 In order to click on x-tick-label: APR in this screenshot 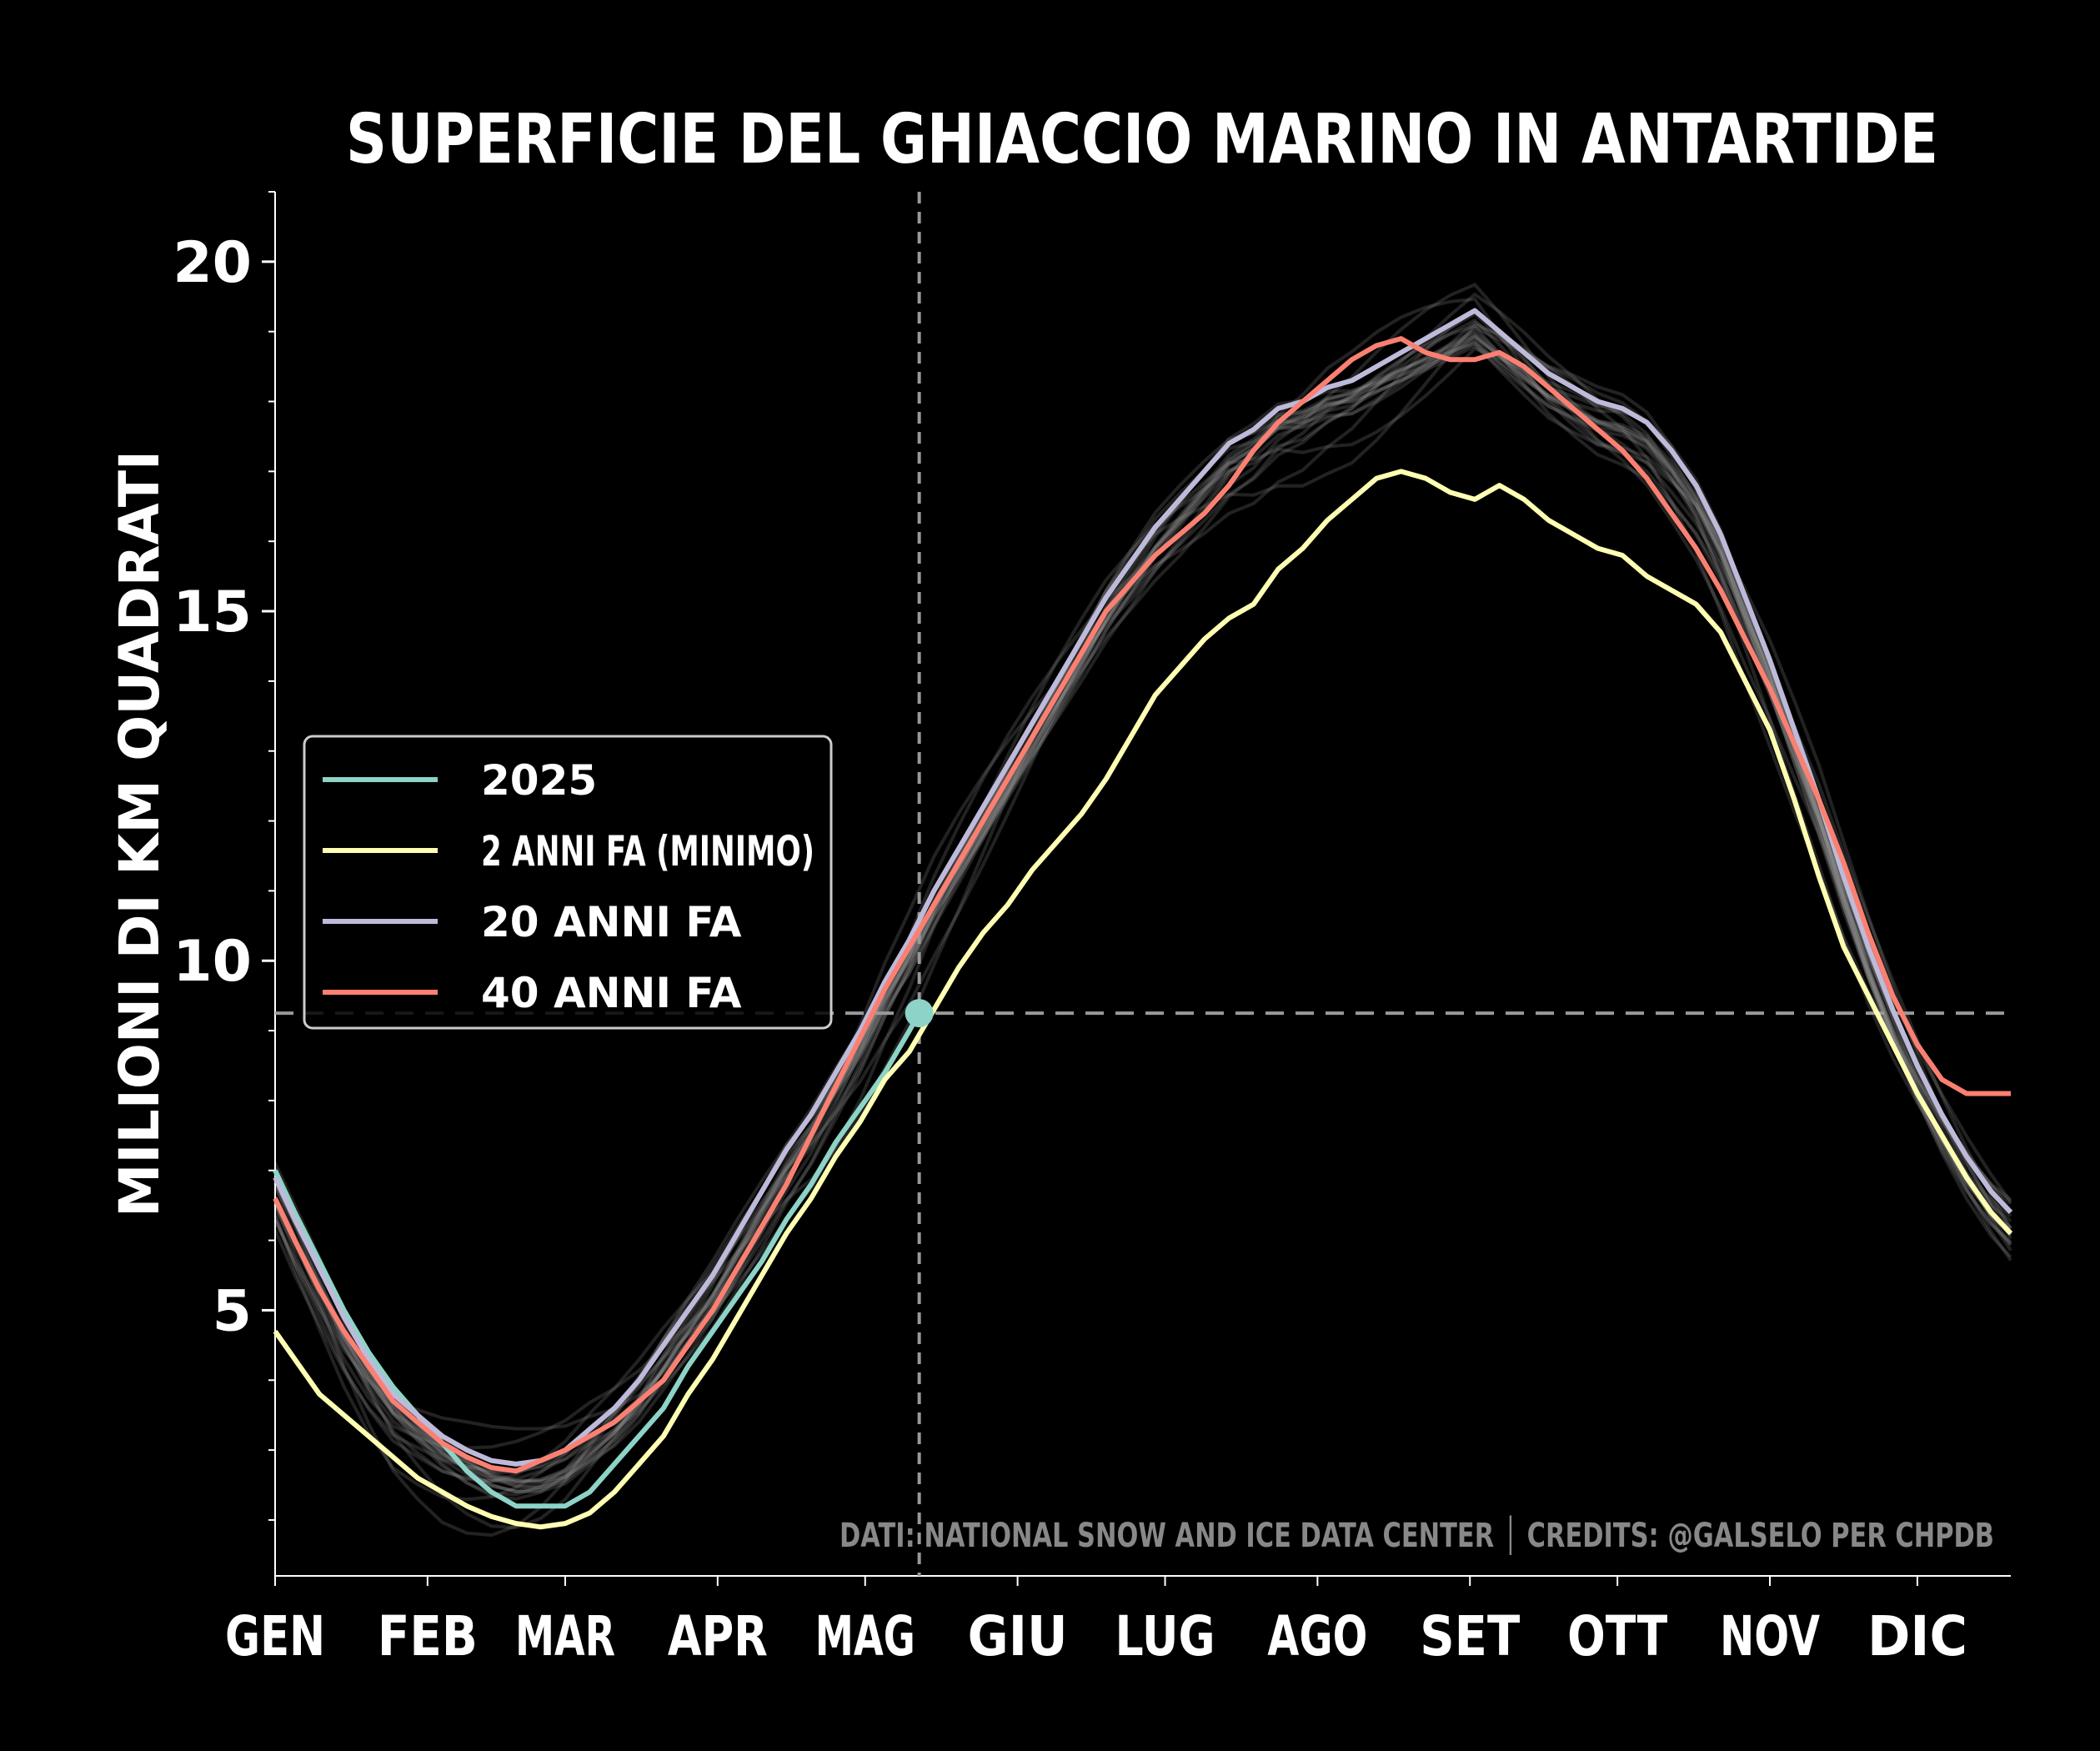, I will do `click(718, 1636)`.